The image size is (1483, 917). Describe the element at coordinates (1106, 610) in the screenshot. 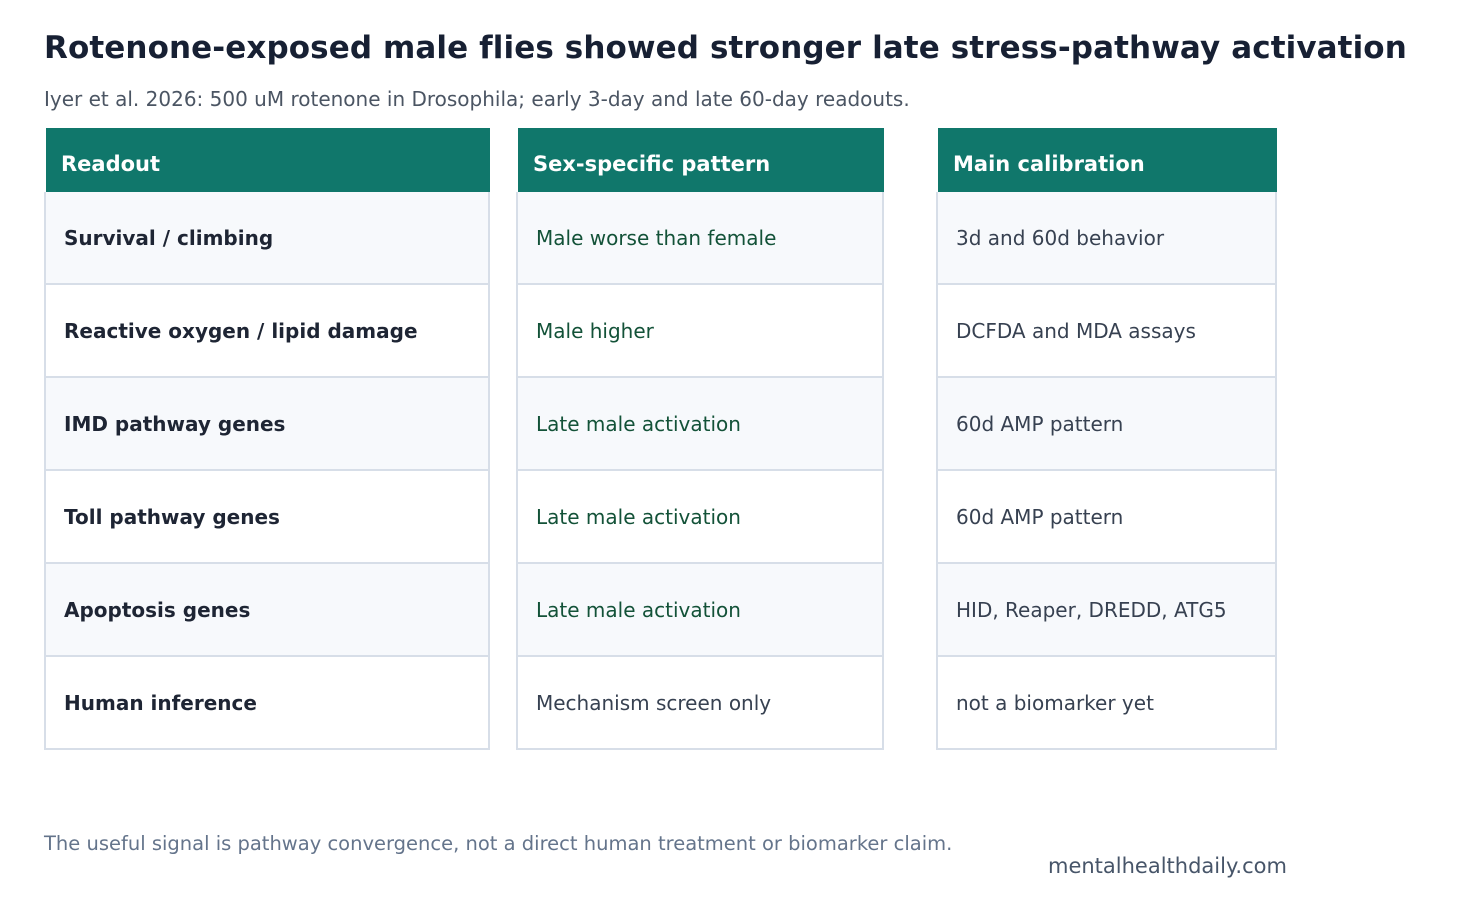

I see `calibration-cell: HID, Reaper, DREDD, ATG5` at that location.